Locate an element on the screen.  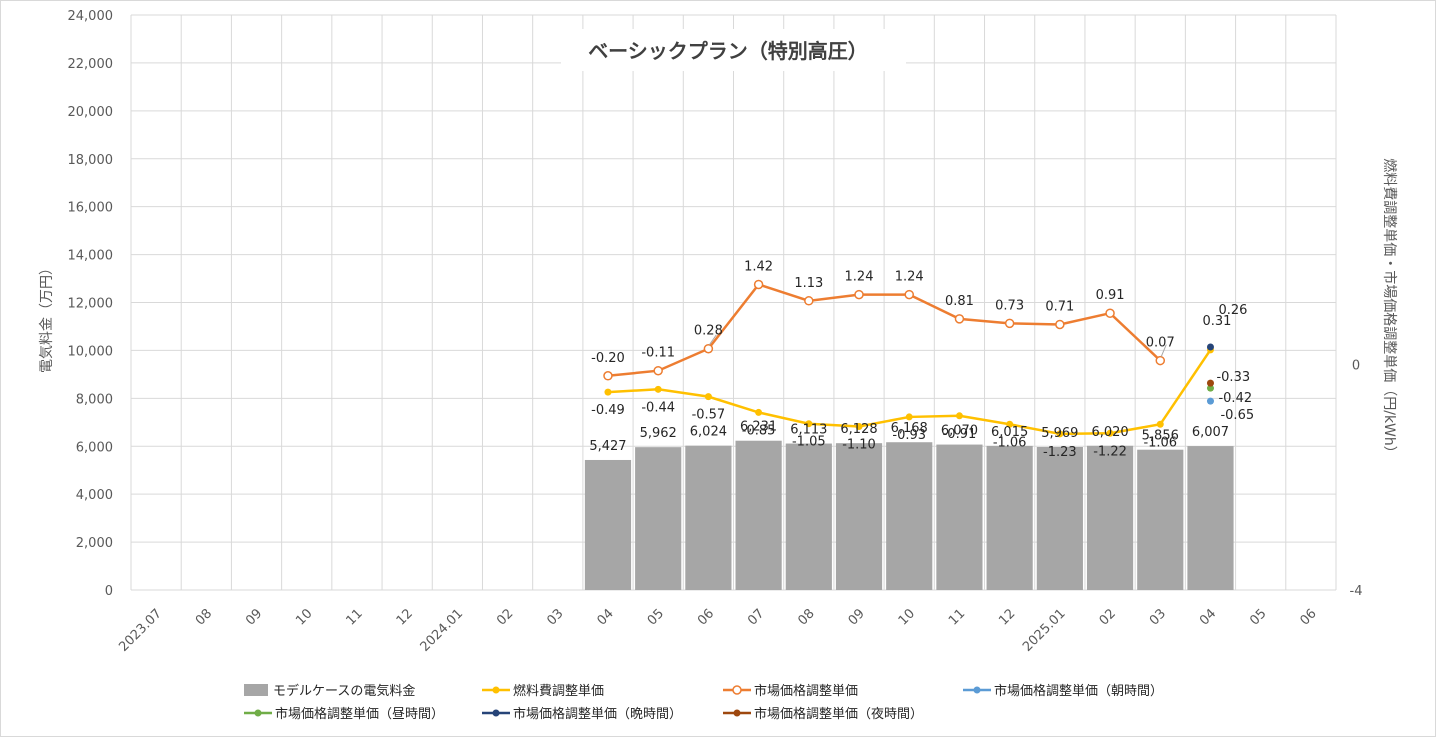
x-tick-label: 06 is located at coordinates (1308, 617).